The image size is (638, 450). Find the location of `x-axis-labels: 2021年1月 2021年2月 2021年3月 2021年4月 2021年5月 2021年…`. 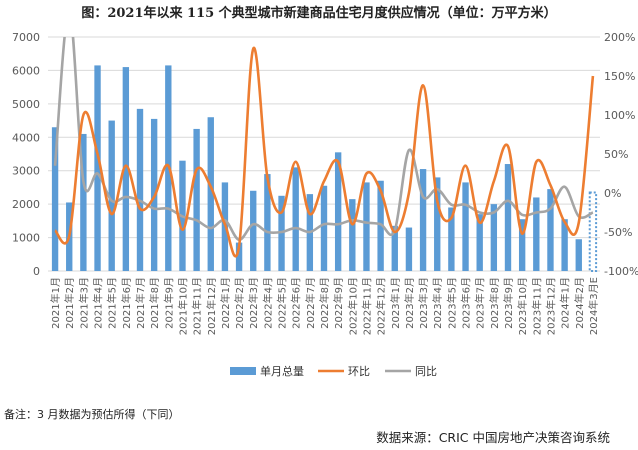

x-axis-labels: 2021年1月 2021年2月 2021年3月 2021年4月 2021年5月 2021年… is located at coordinates (324, 306).